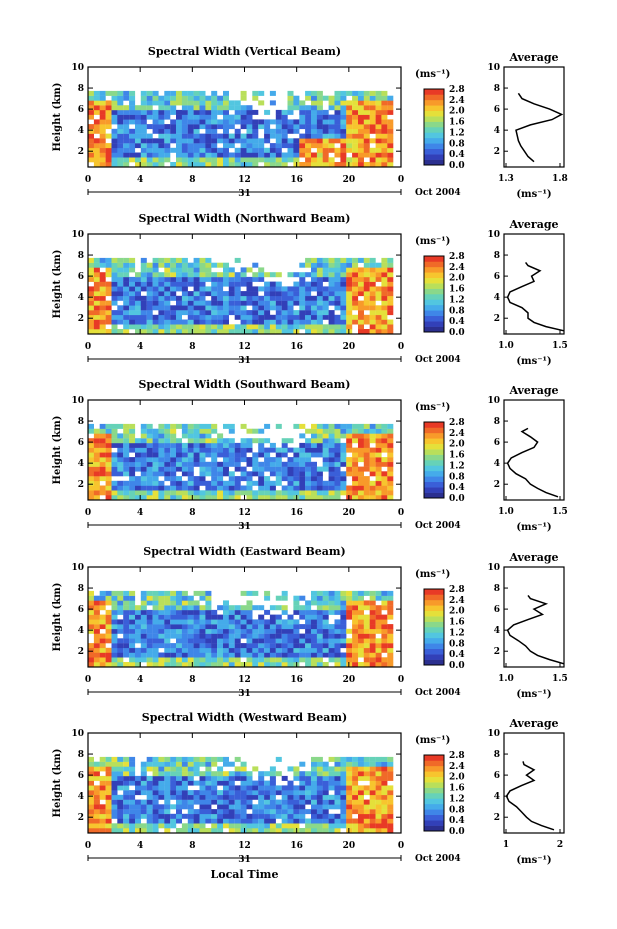  I want to click on month-year-label: Oct 2004, so click(438, 193).